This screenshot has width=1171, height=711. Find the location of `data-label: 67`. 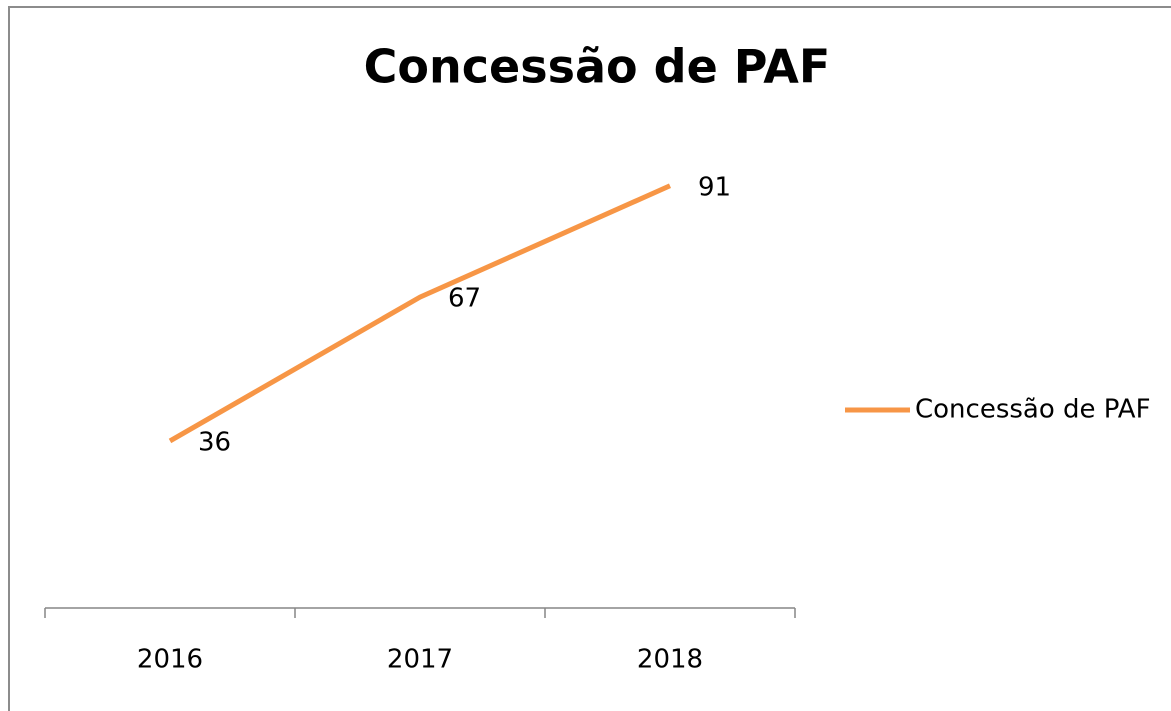

data-label: 67 is located at coordinates (464, 299).